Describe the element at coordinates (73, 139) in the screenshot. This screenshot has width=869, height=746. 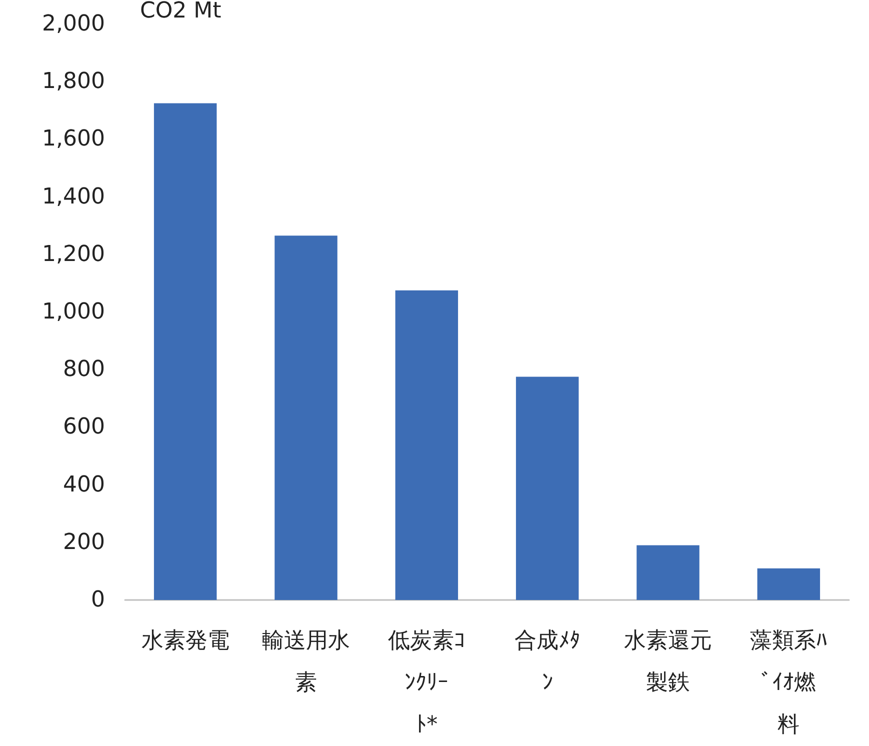
I see `y-tick-label: 1,600` at that location.